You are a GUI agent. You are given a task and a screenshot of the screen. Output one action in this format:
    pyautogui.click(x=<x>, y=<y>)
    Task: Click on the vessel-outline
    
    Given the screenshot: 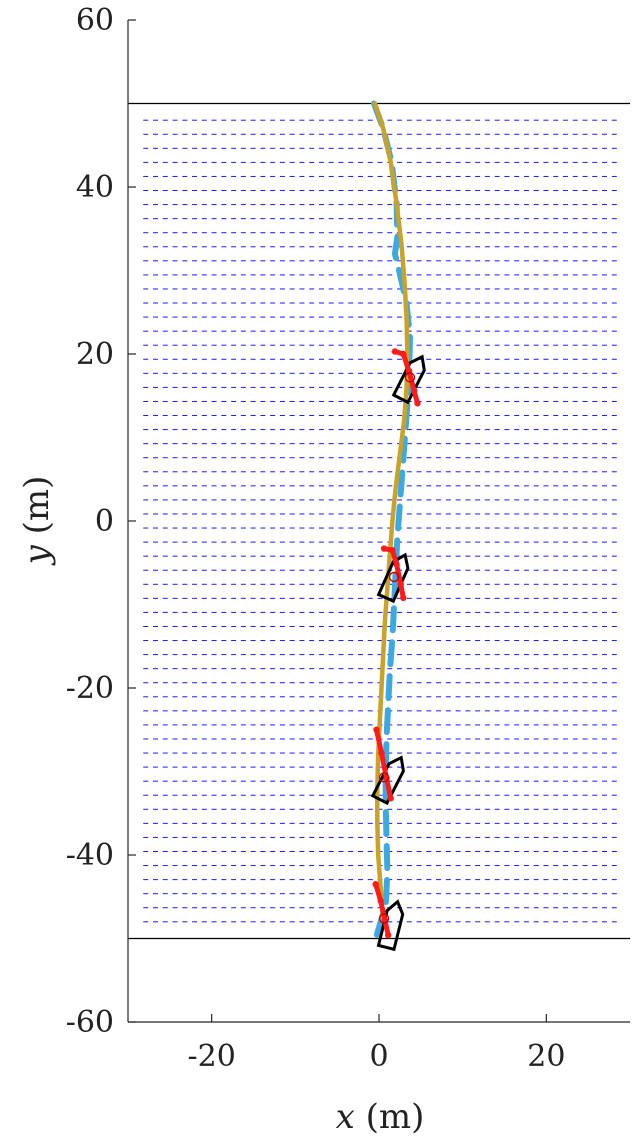 What is the action you would take?
    pyautogui.click(x=393, y=578)
    